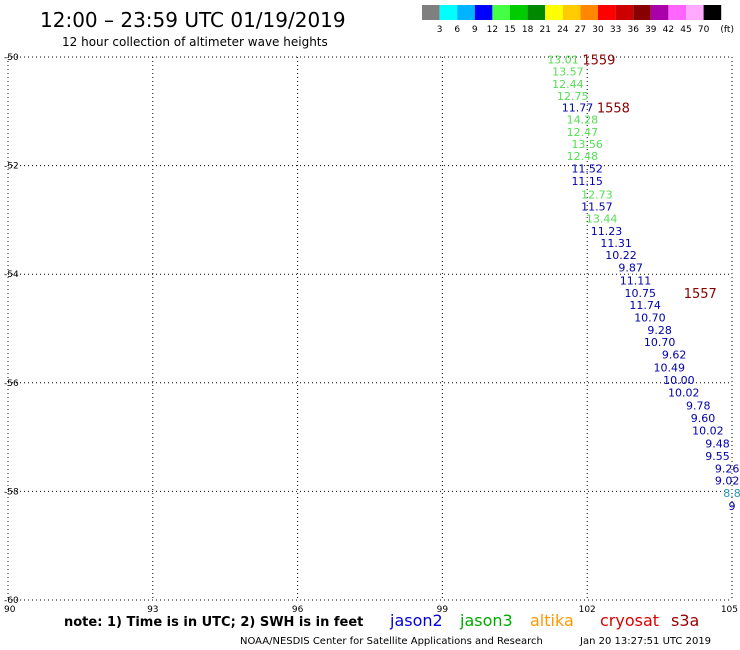 This screenshot has height=650, width=740. I want to click on lon-tick-label: 93, so click(152, 610).